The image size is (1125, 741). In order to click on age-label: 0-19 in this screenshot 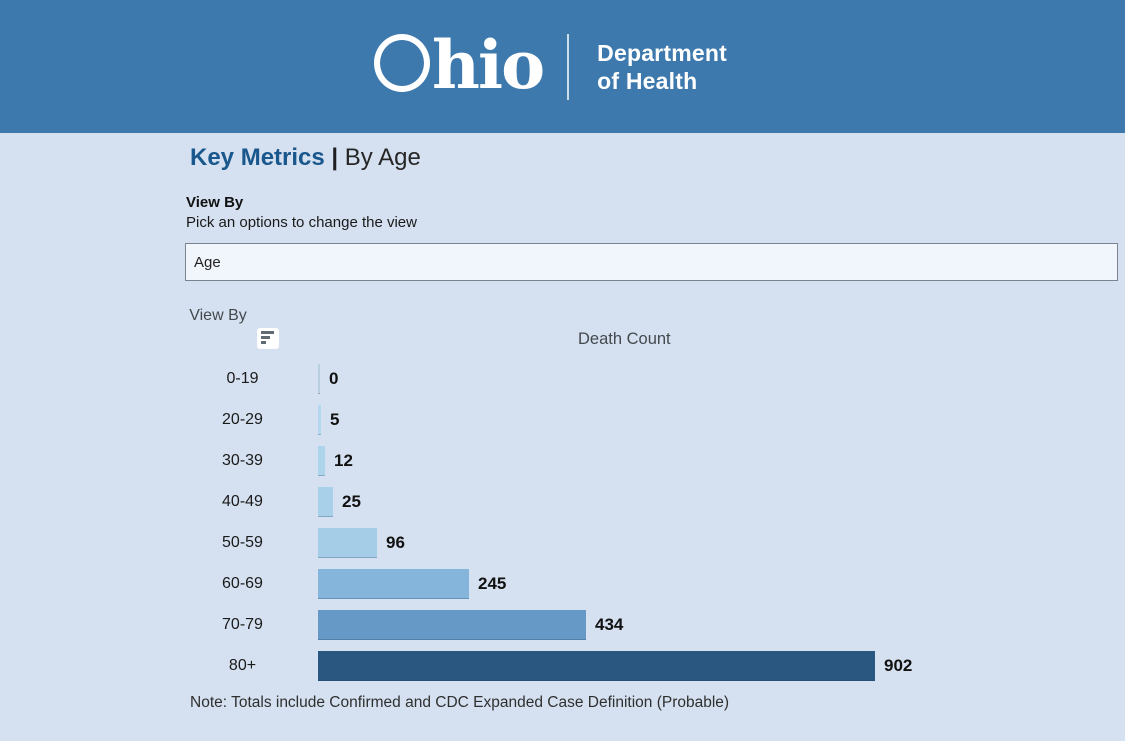, I will do `click(242, 378)`.